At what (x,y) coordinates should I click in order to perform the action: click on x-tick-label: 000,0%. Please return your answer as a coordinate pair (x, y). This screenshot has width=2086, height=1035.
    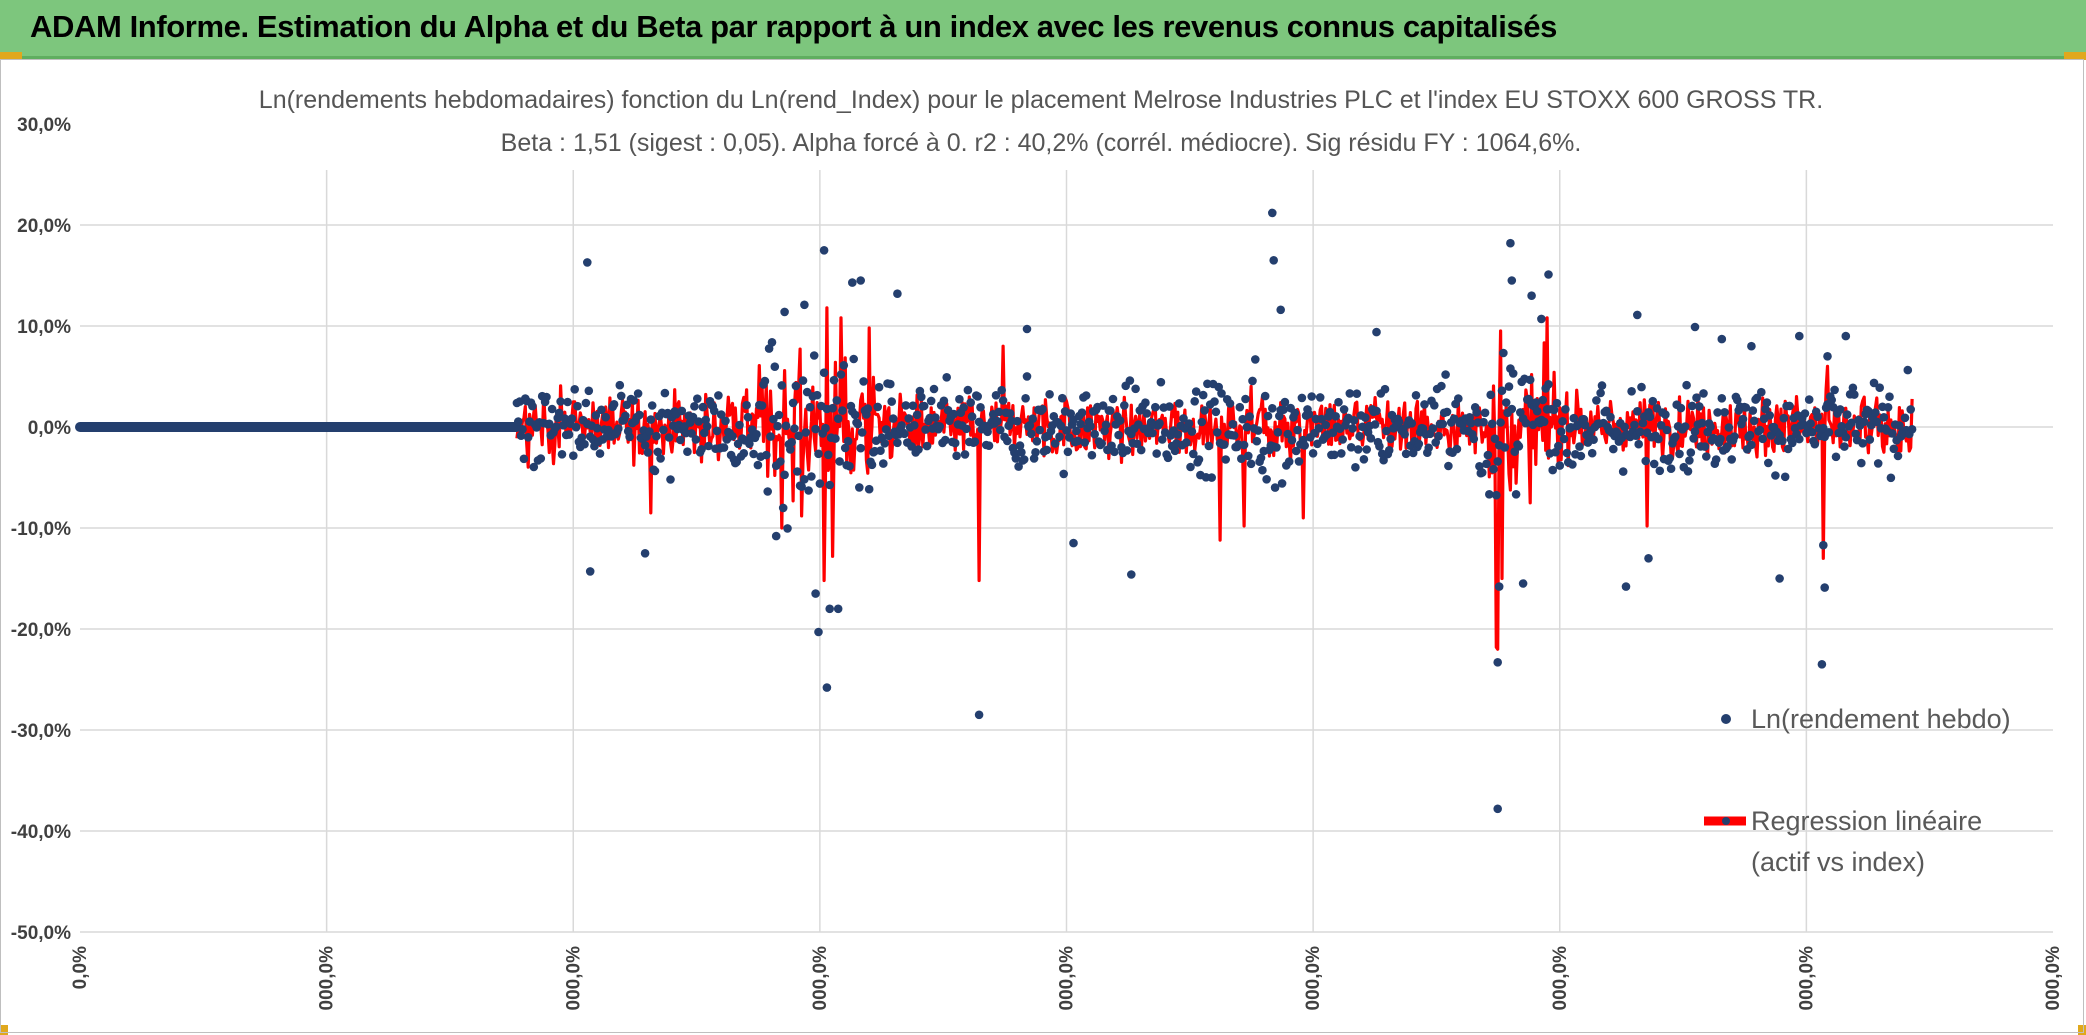
    Looking at the image, I should click on (573, 978).